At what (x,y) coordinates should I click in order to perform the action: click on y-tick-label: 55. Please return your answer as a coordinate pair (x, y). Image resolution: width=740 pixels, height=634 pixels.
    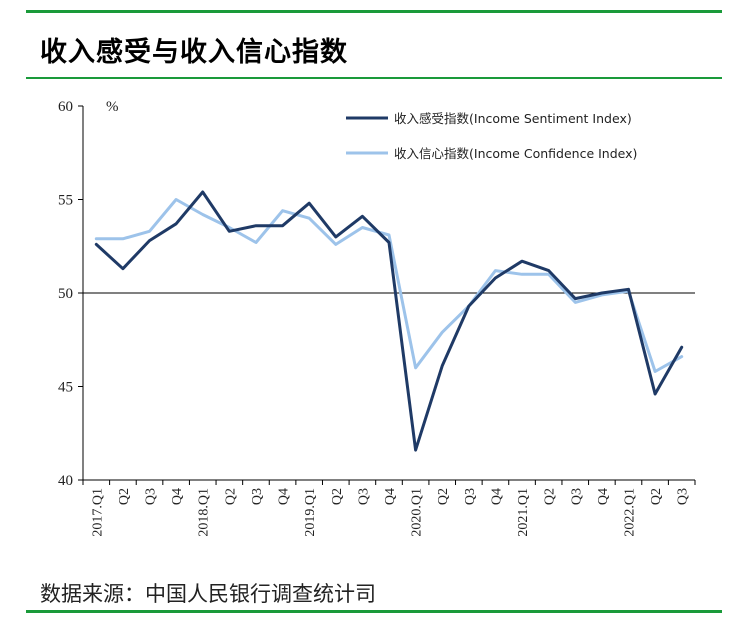
    Looking at the image, I should click on (65, 201).